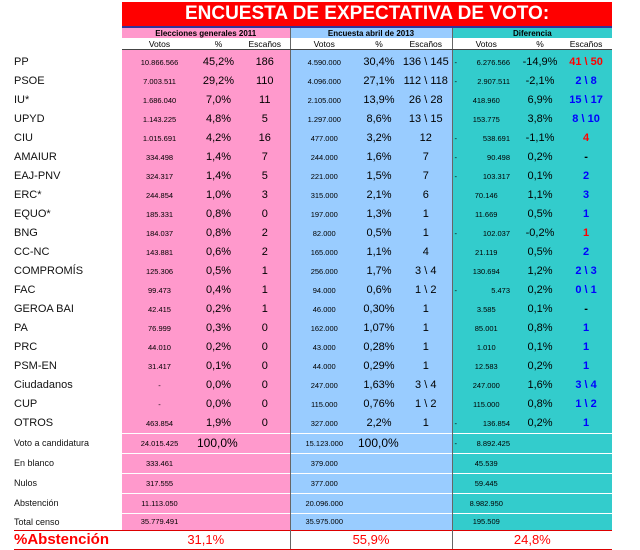 The width and height of the screenshot is (640, 550). What do you see at coordinates (379, 309) in the screenshot?
I see `cell: 0,30%` at bounding box center [379, 309].